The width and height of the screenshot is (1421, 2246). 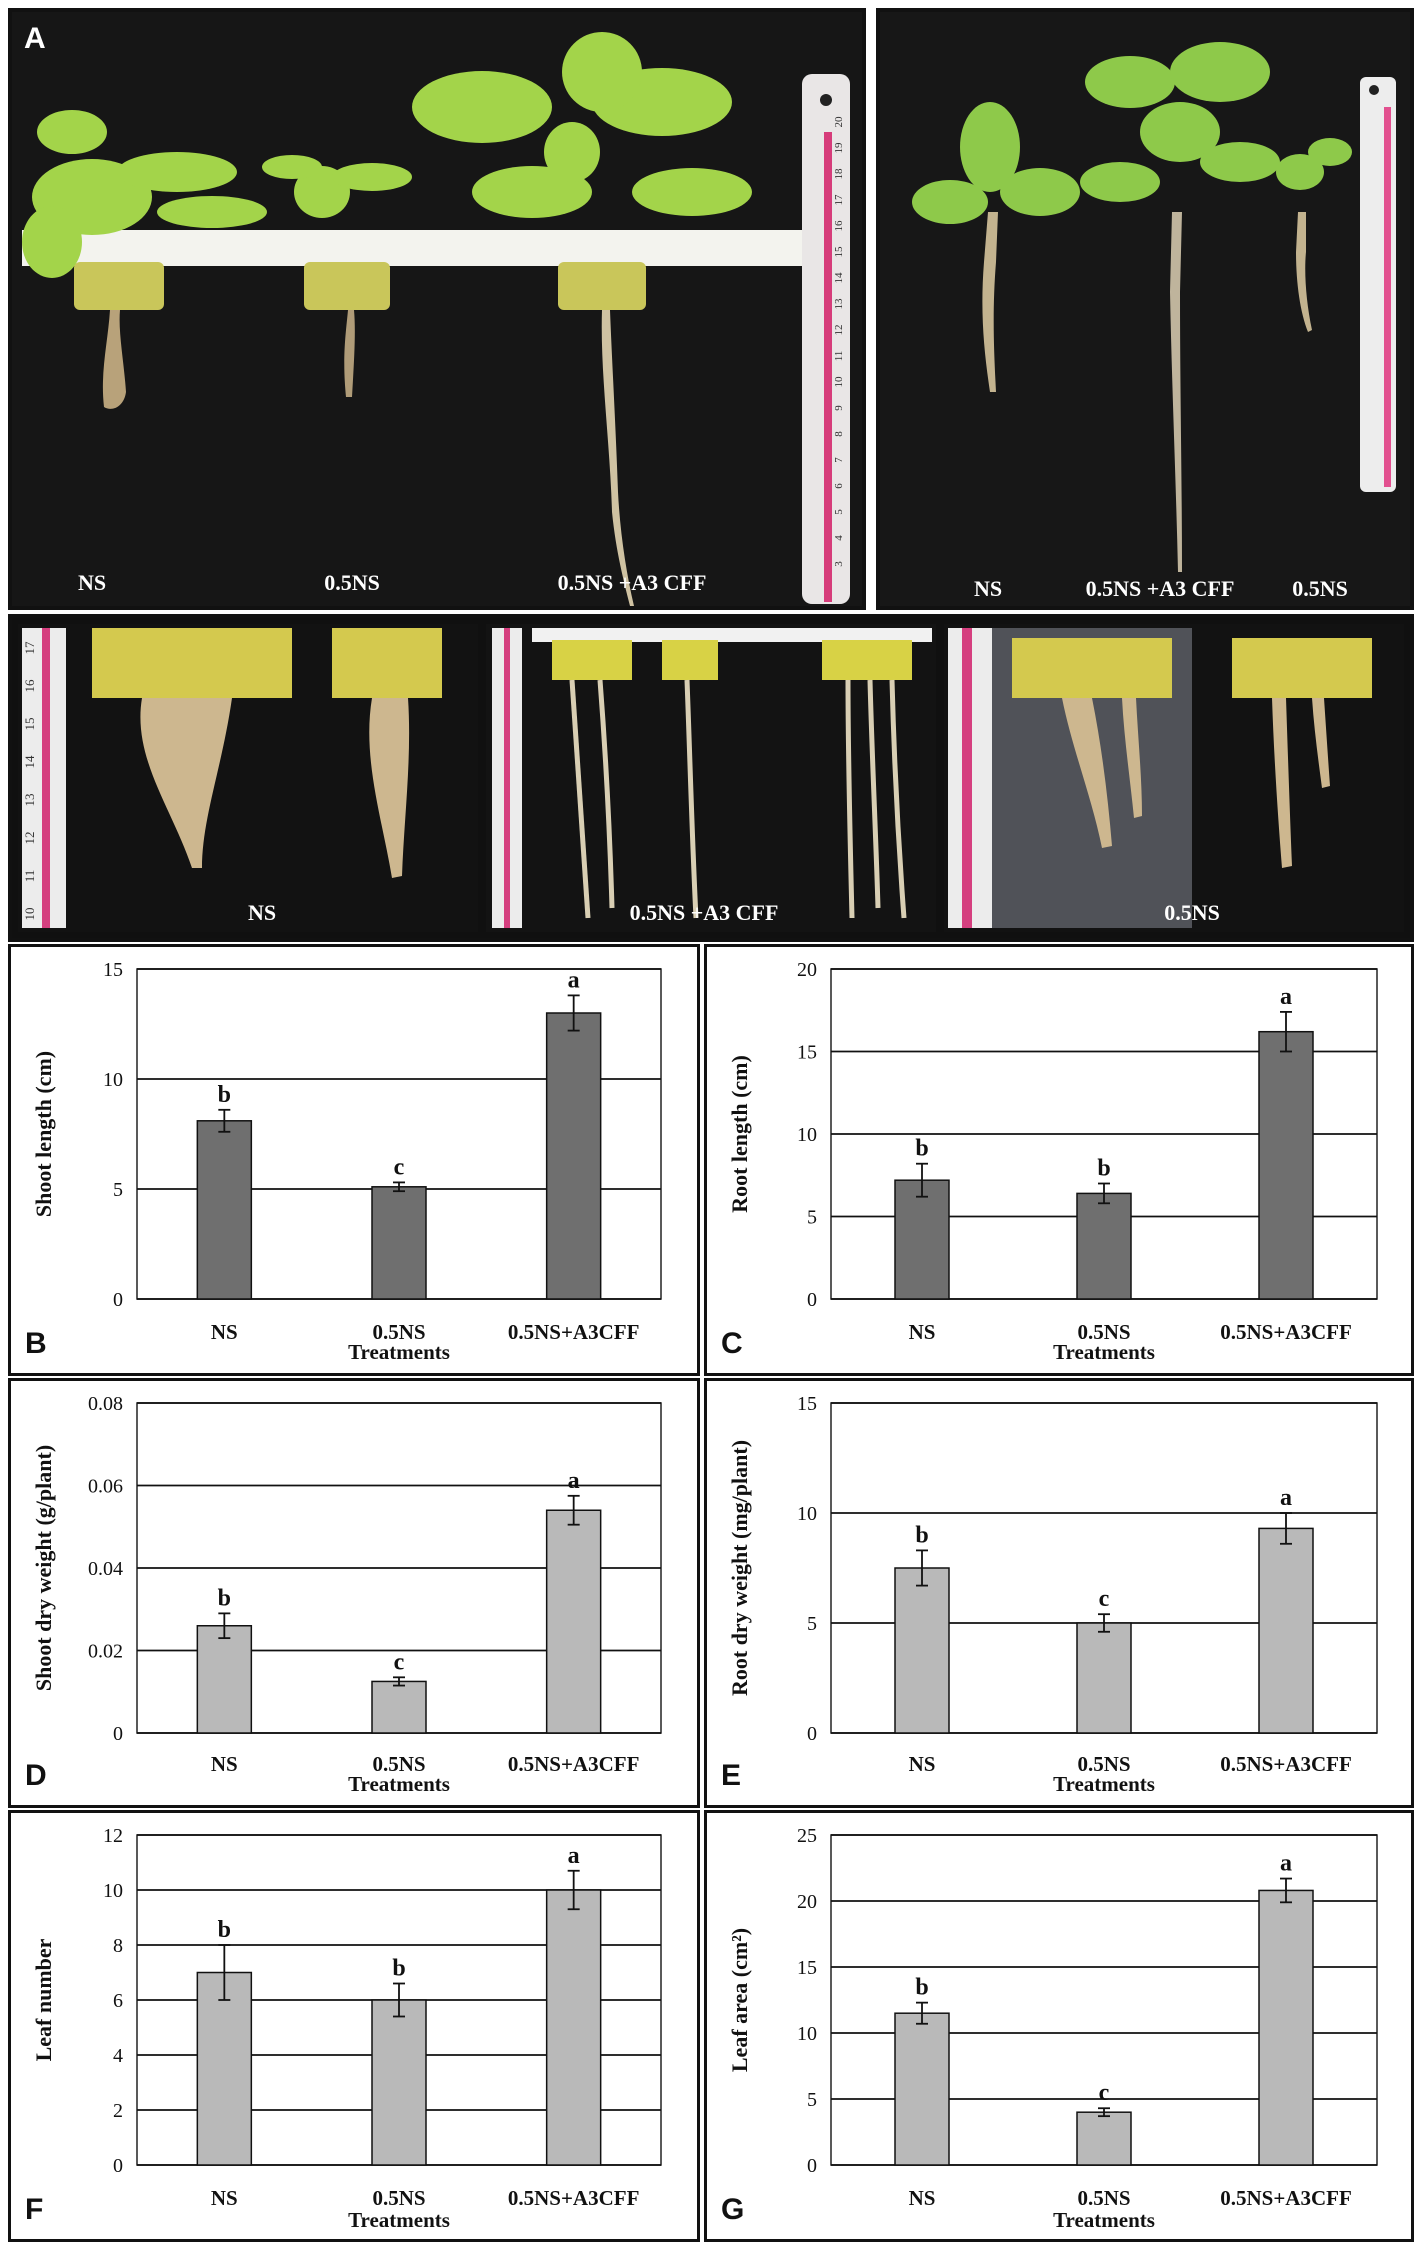 What do you see at coordinates (839, 538) in the screenshot?
I see `ruler-tick-label: 4` at bounding box center [839, 538].